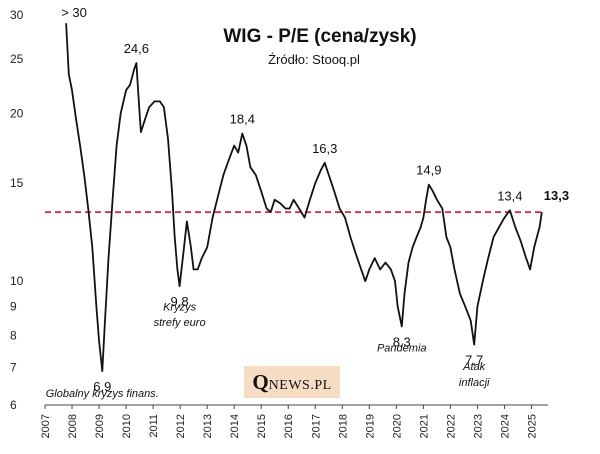 This screenshot has width=600, height=454. Describe the element at coordinates (509, 195) in the screenshot. I see `value-label: 13,4` at that location.